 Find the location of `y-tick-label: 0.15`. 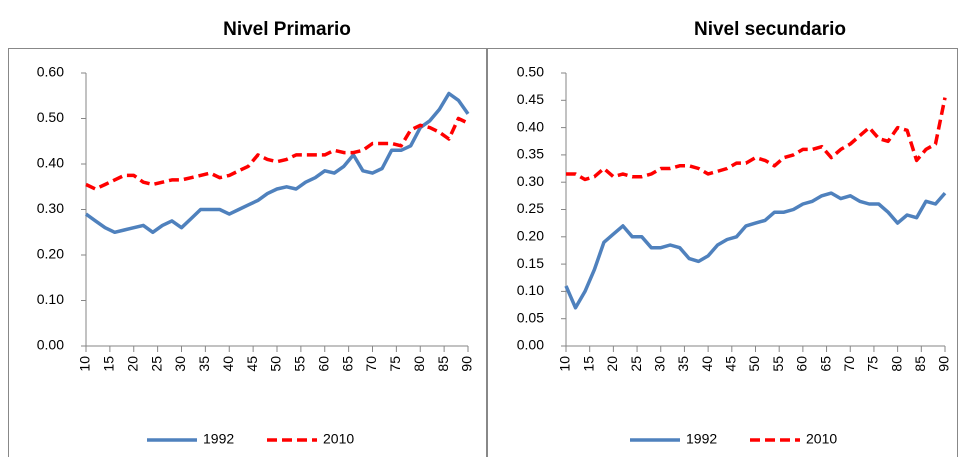

y-tick-label: 0.15 is located at coordinates (530, 263).